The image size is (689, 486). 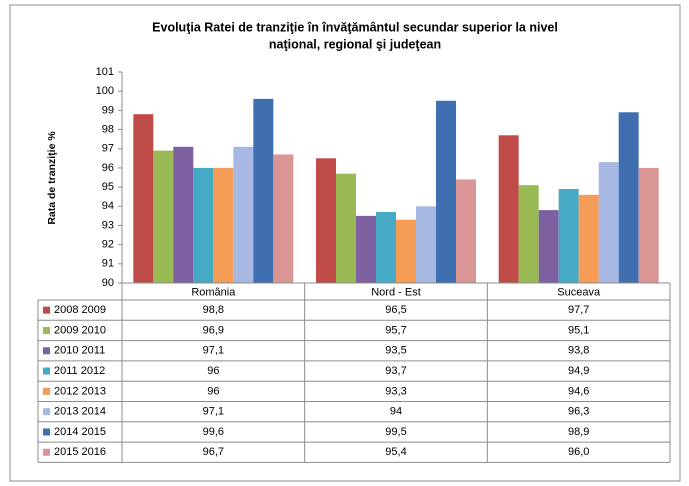 What do you see at coordinates (79, 351) in the screenshot?
I see `legend-label: 2010 2011` at bounding box center [79, 351].